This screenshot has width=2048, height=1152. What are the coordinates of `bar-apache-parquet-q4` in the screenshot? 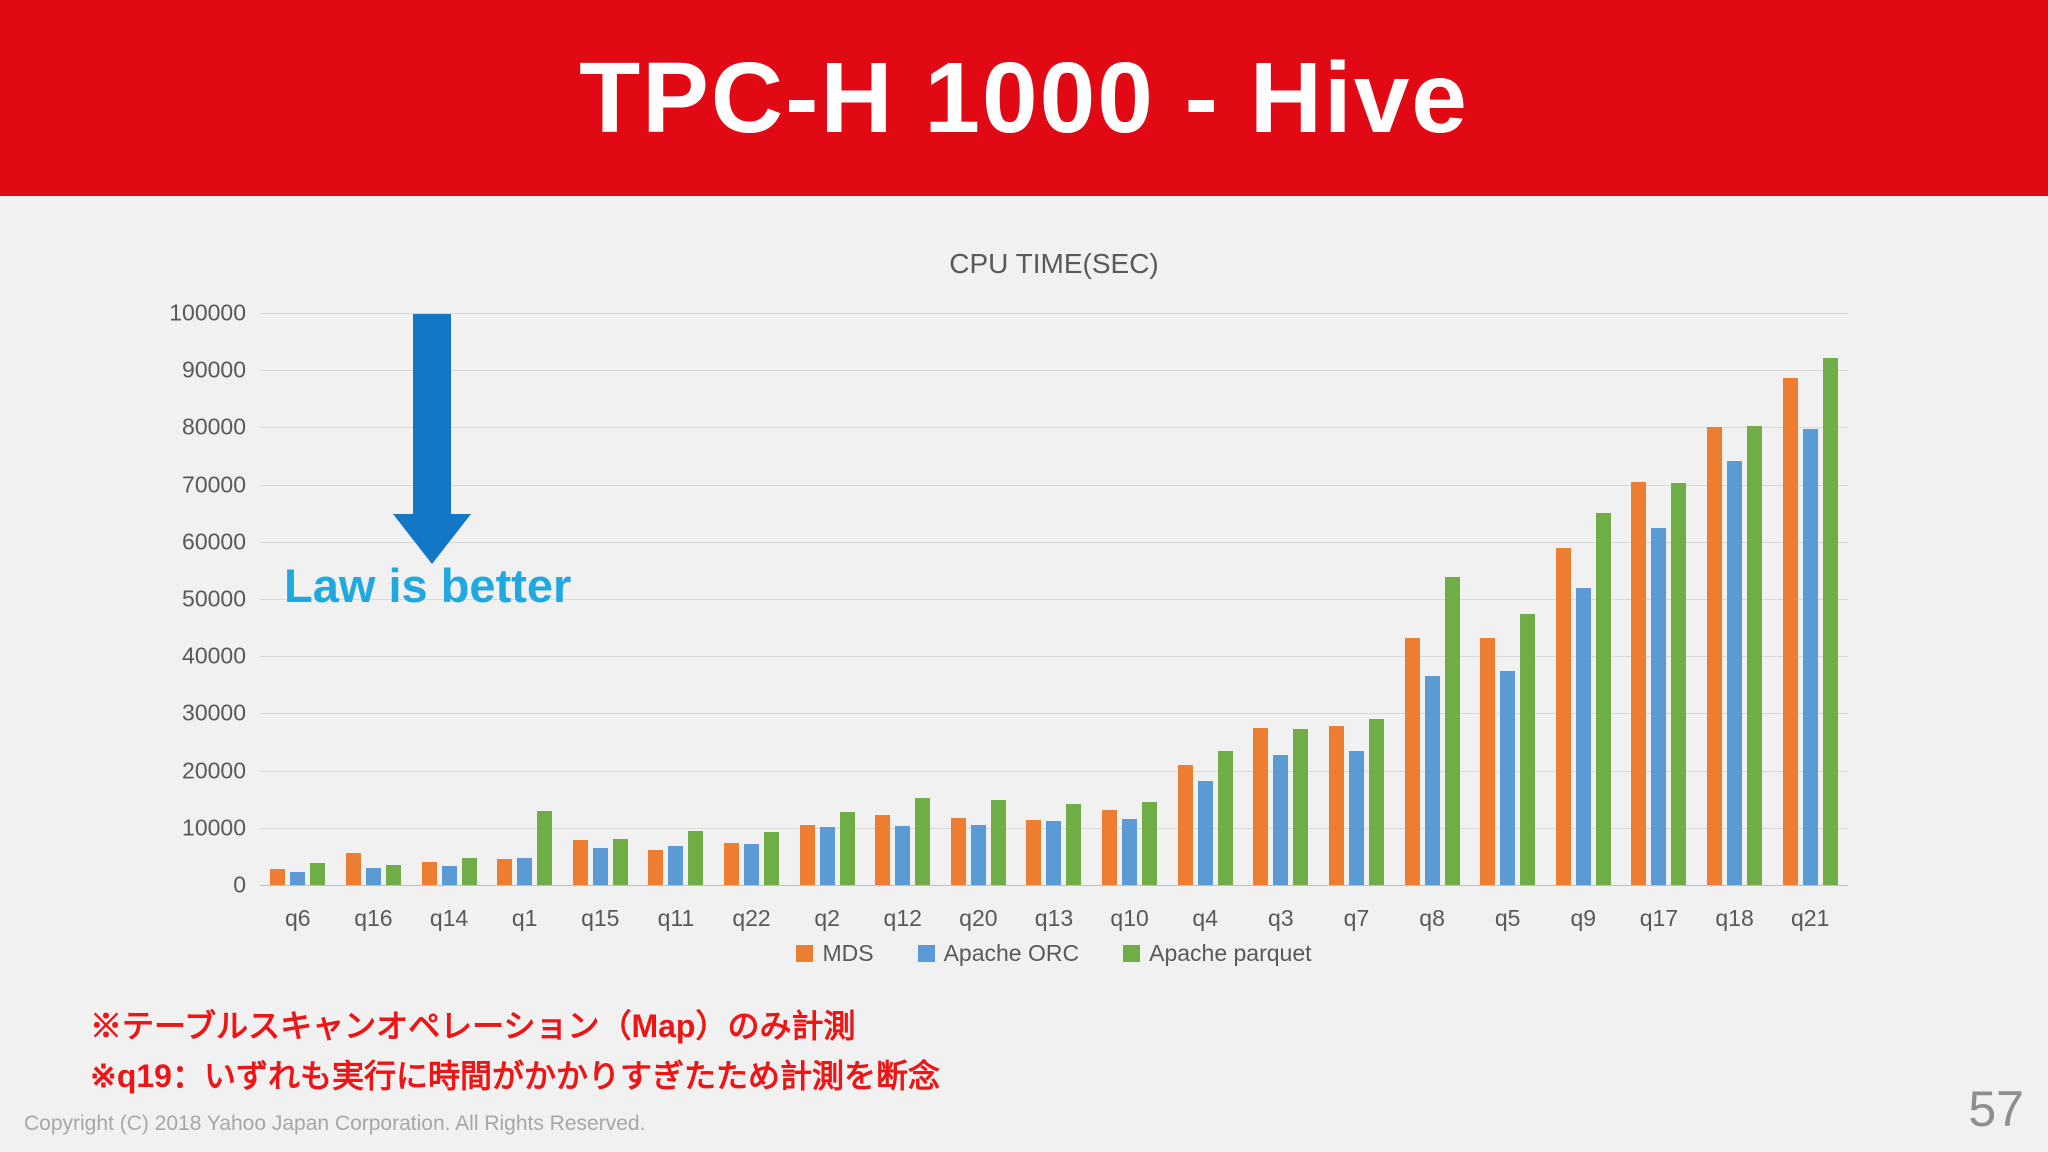 It's located at (1225, 818).